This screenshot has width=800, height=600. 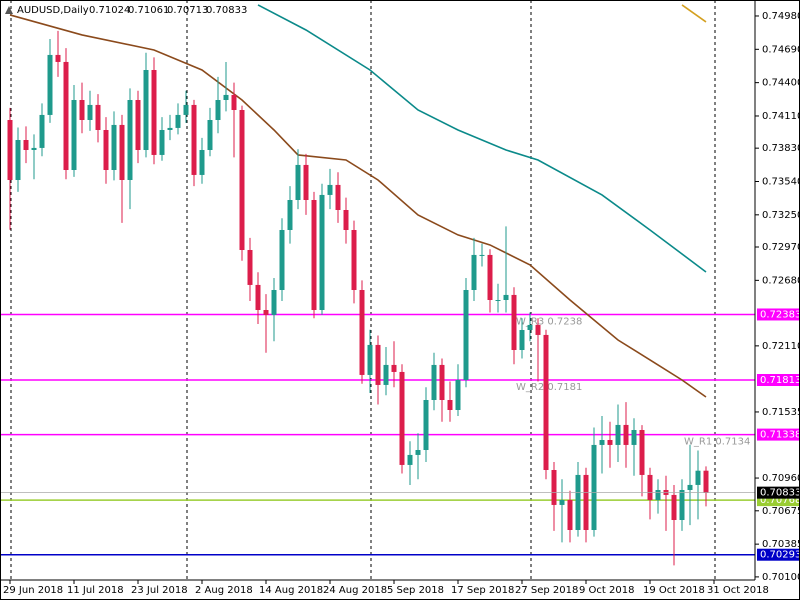 What do you see at coordinates (606, 590) in the screenshot?
I see `x-tick-label: 9 Oct 2018` at bounding box center [606, 590].